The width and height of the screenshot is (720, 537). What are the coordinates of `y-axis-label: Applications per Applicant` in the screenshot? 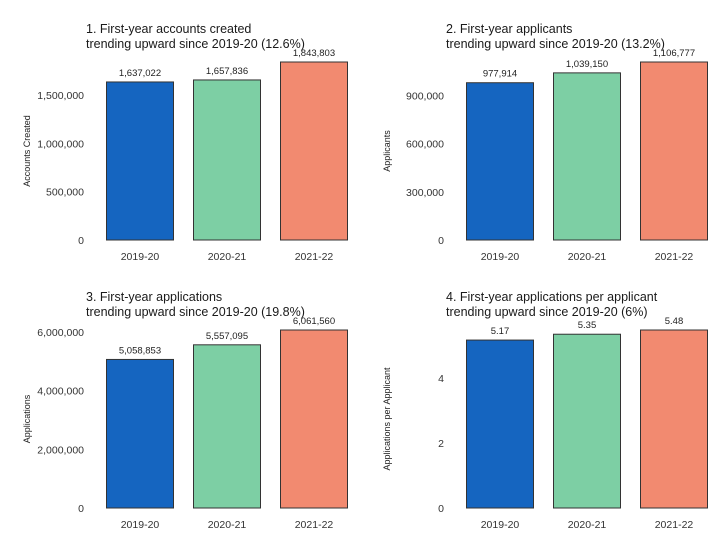 It's located at (387, 419).